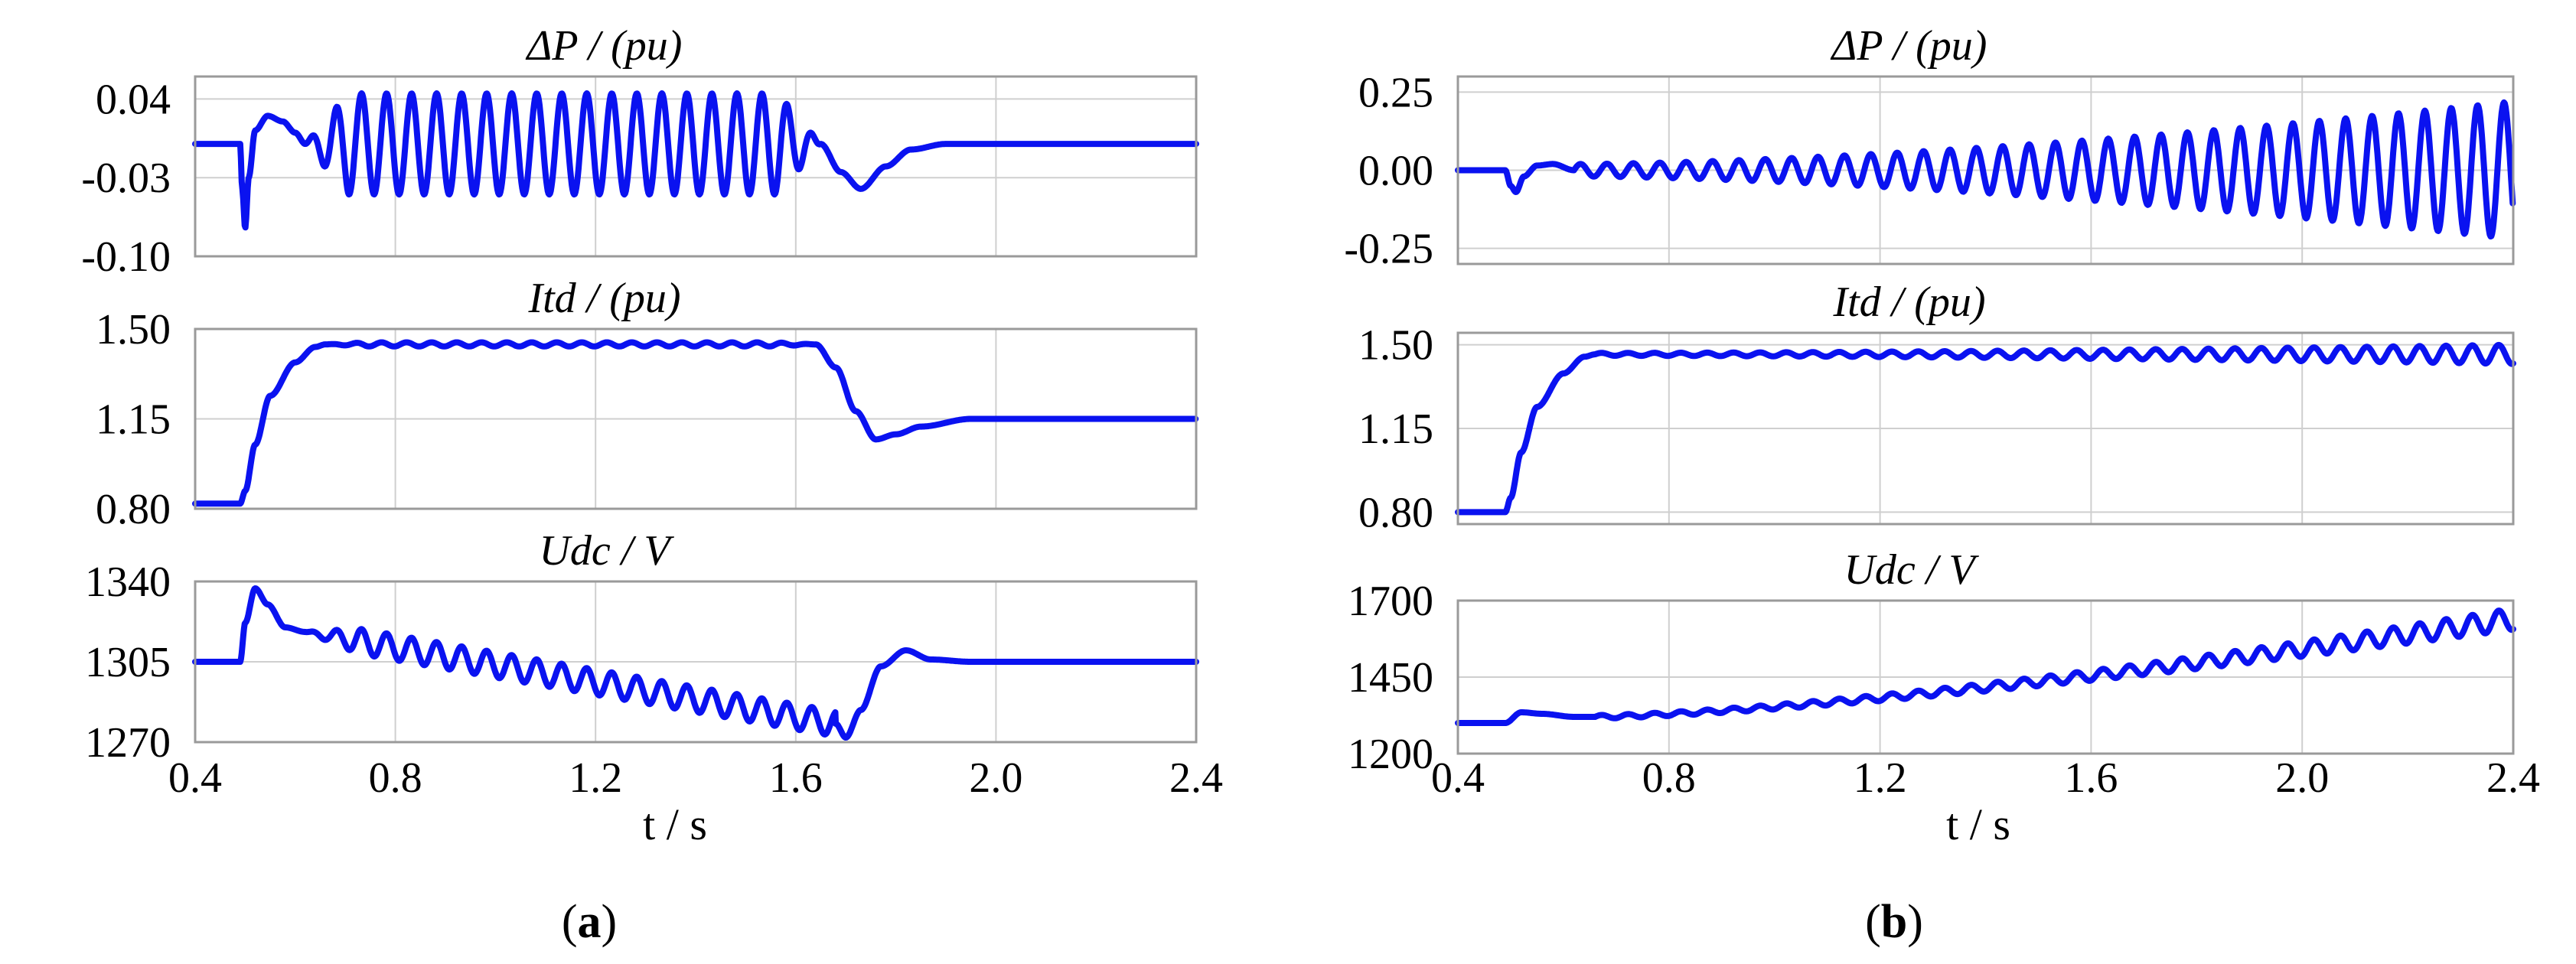  I want to click on panel-sublabel: (b), so click(1894, 922).